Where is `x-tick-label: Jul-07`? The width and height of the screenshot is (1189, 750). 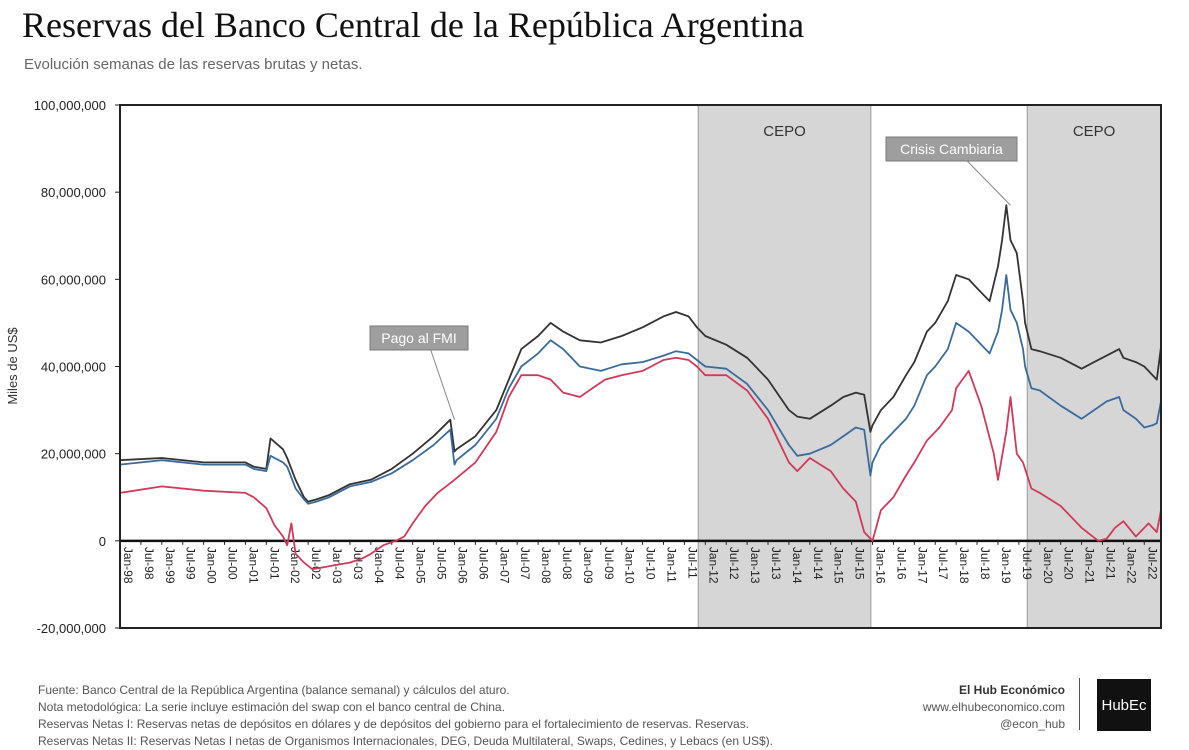 x-tick-label: Jul-07 is located at coordinates (525, 563).